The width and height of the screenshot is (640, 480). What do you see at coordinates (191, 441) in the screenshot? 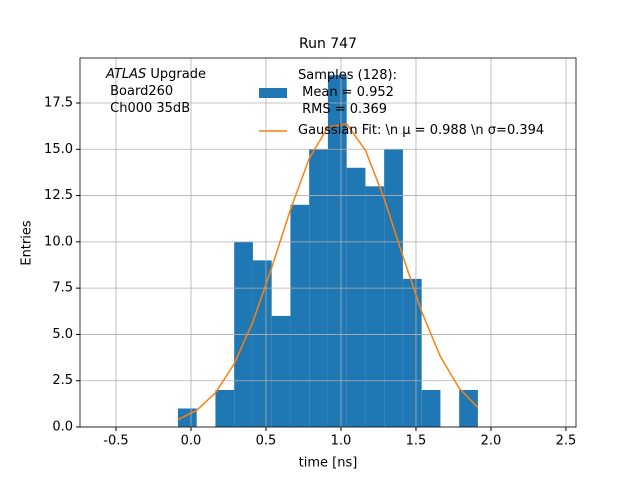
I see `x-tick-label: 0.0` at bounding box center [191, 441].